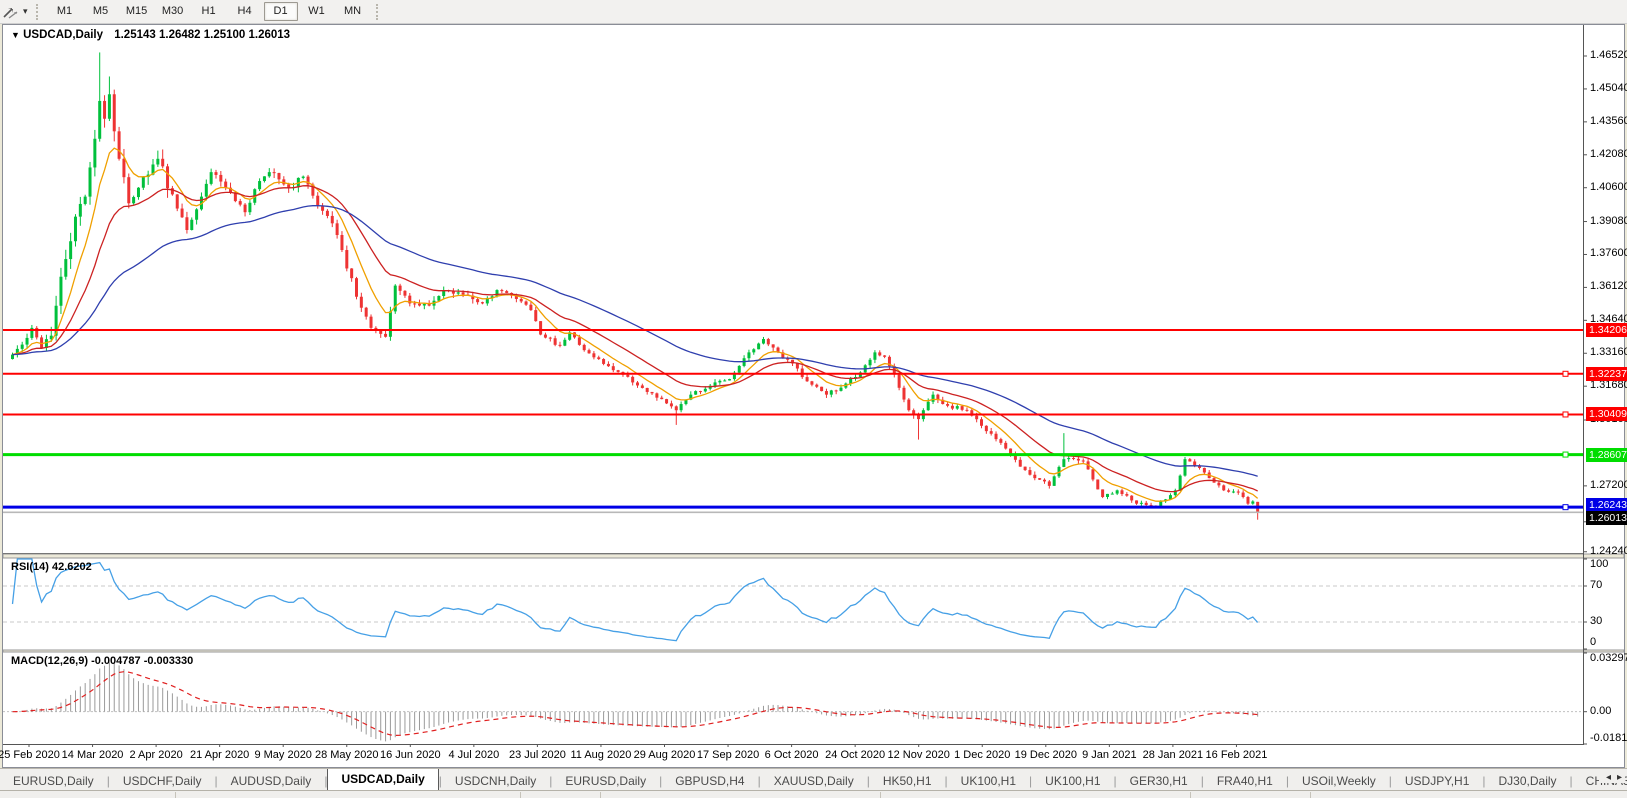 The width and height of the screenshot is (1627, 798). What do you see at coordinates (813, 794) in the screenshot?
I see `status-bar` at bounding box center [813, 794].